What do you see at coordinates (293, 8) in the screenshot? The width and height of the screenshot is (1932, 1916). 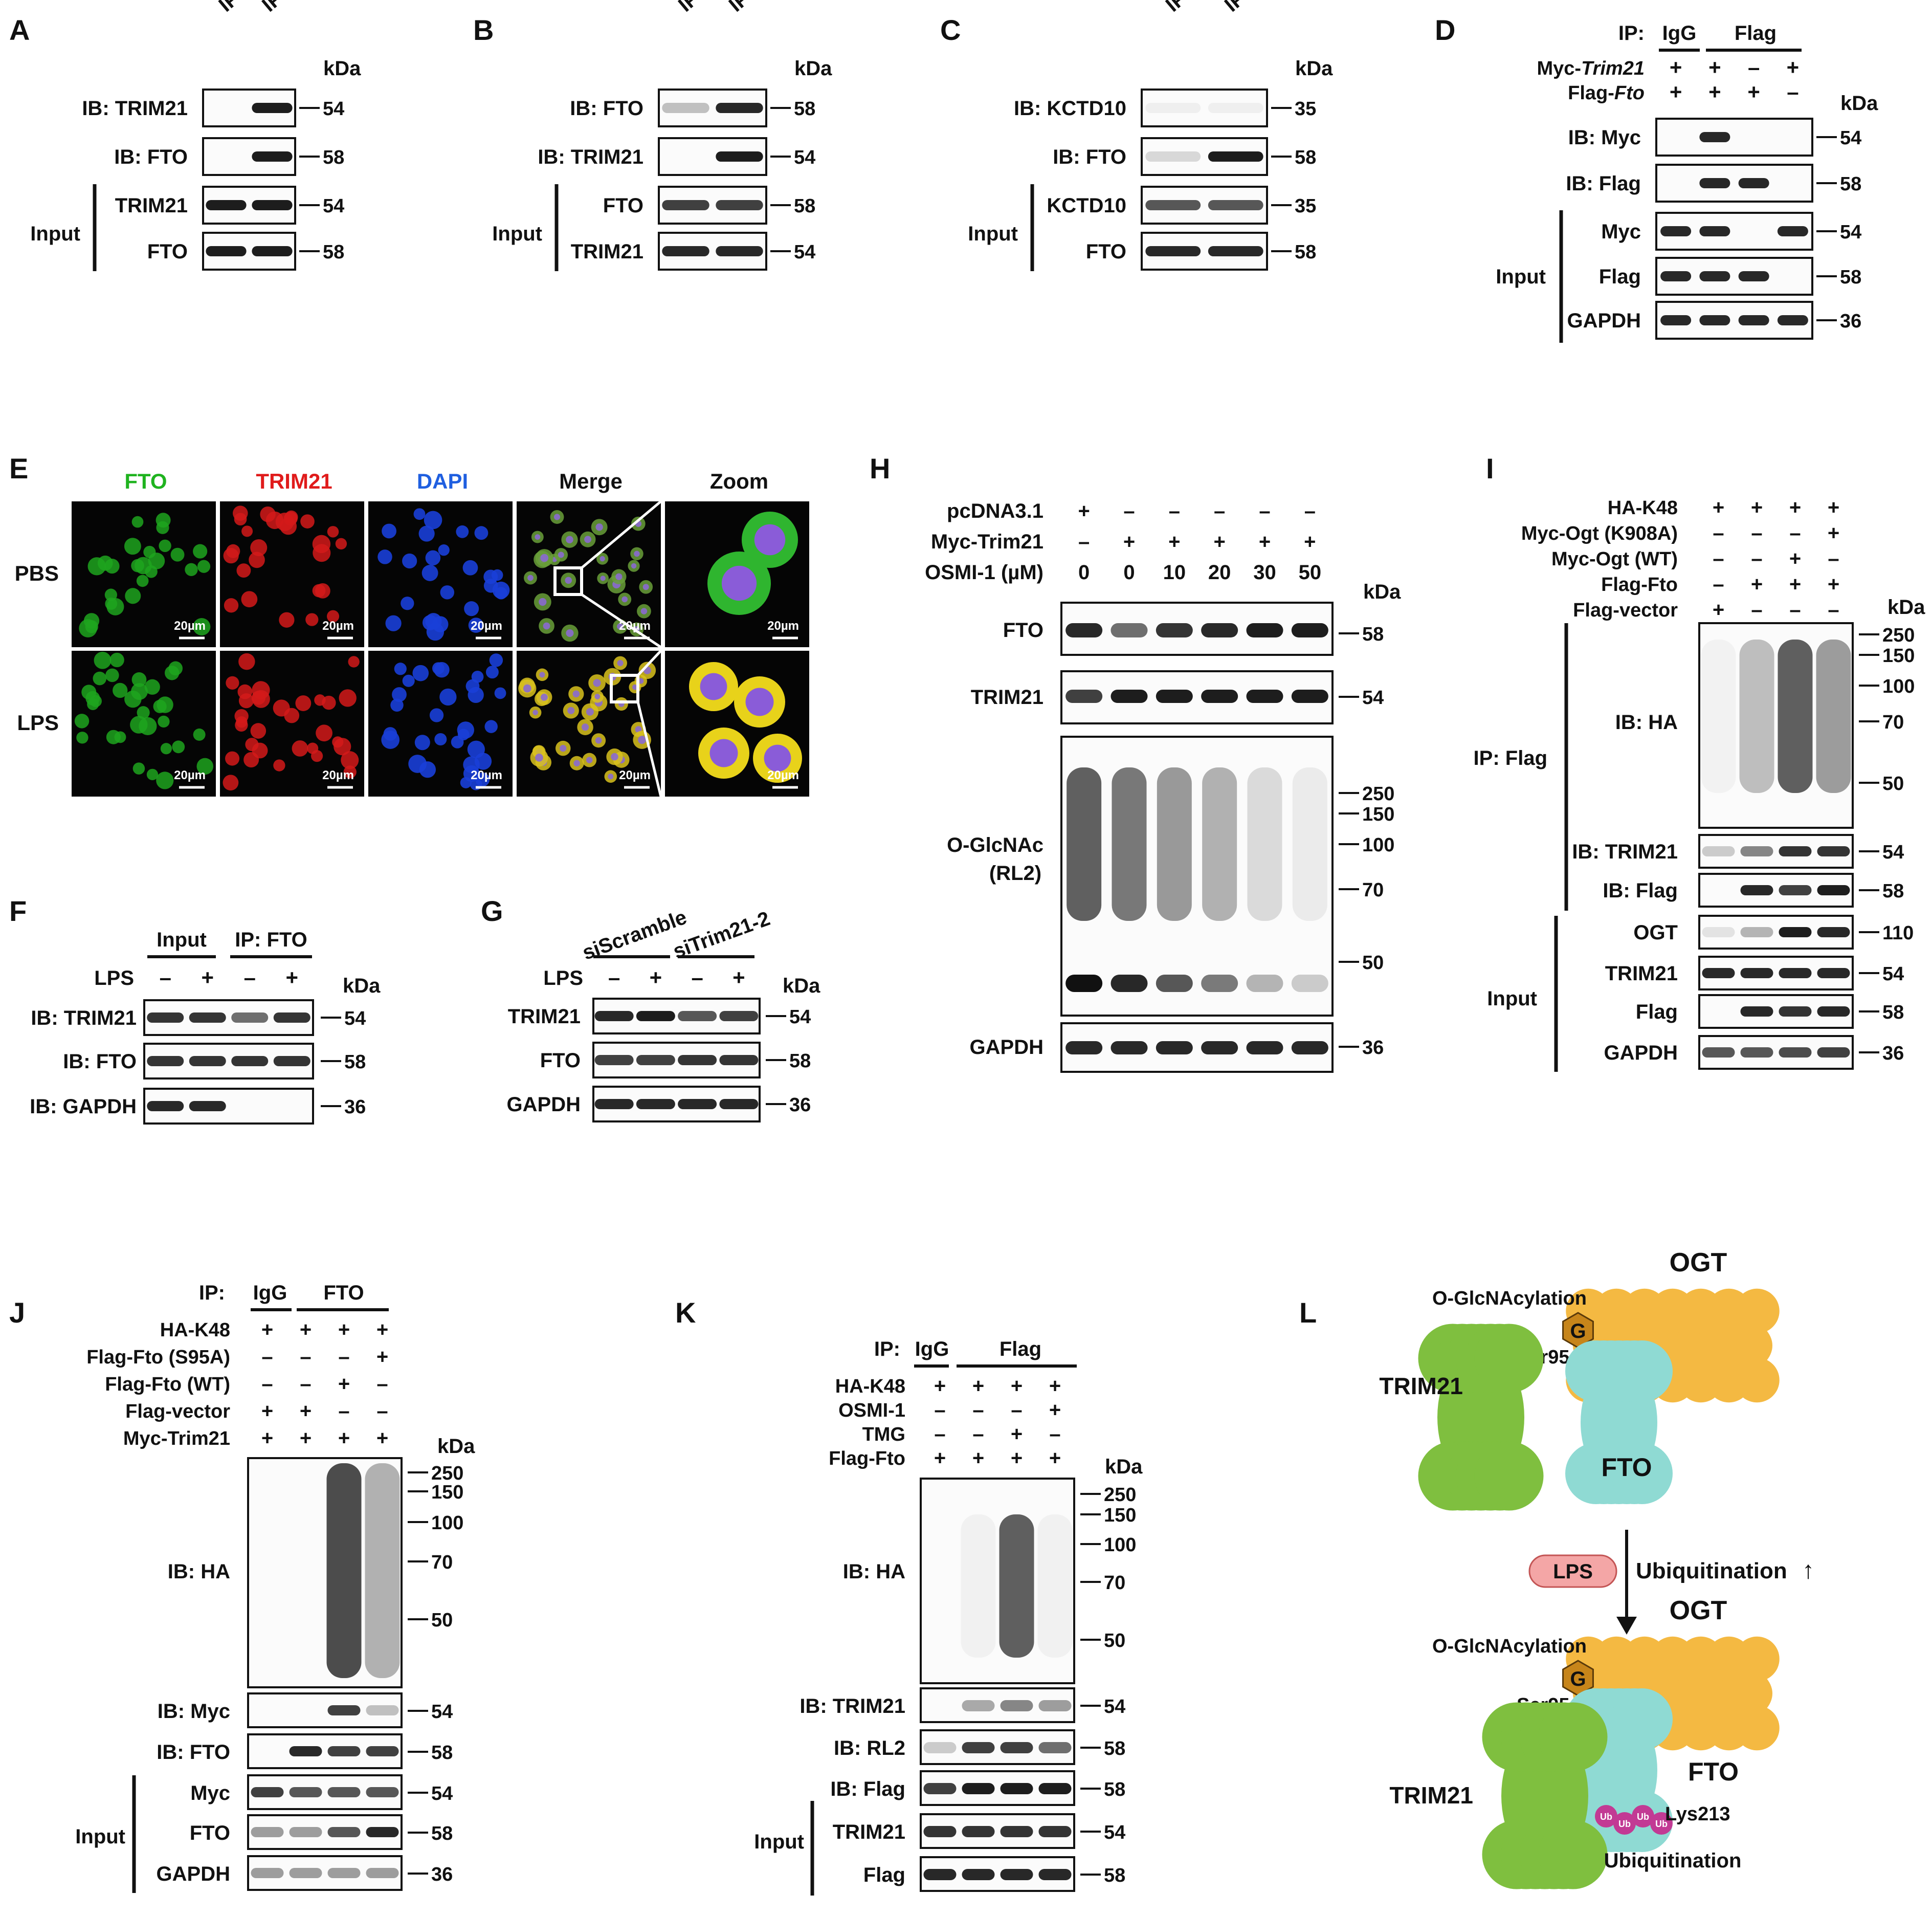 I see `lane-header: IP: FTO` at bounding box center [293, 8].